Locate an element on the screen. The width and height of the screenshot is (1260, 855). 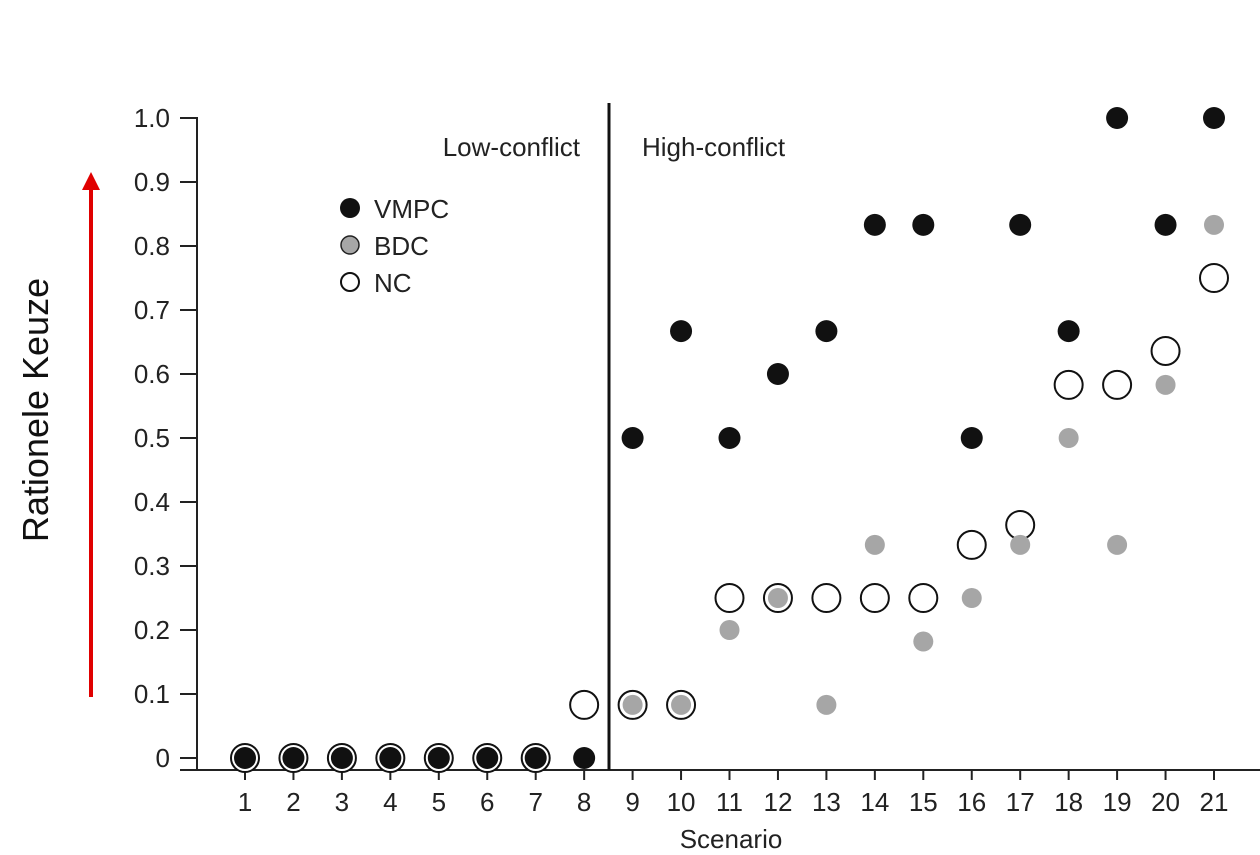
y-tick-label: 0.1 is located at coordinates (152, 694).